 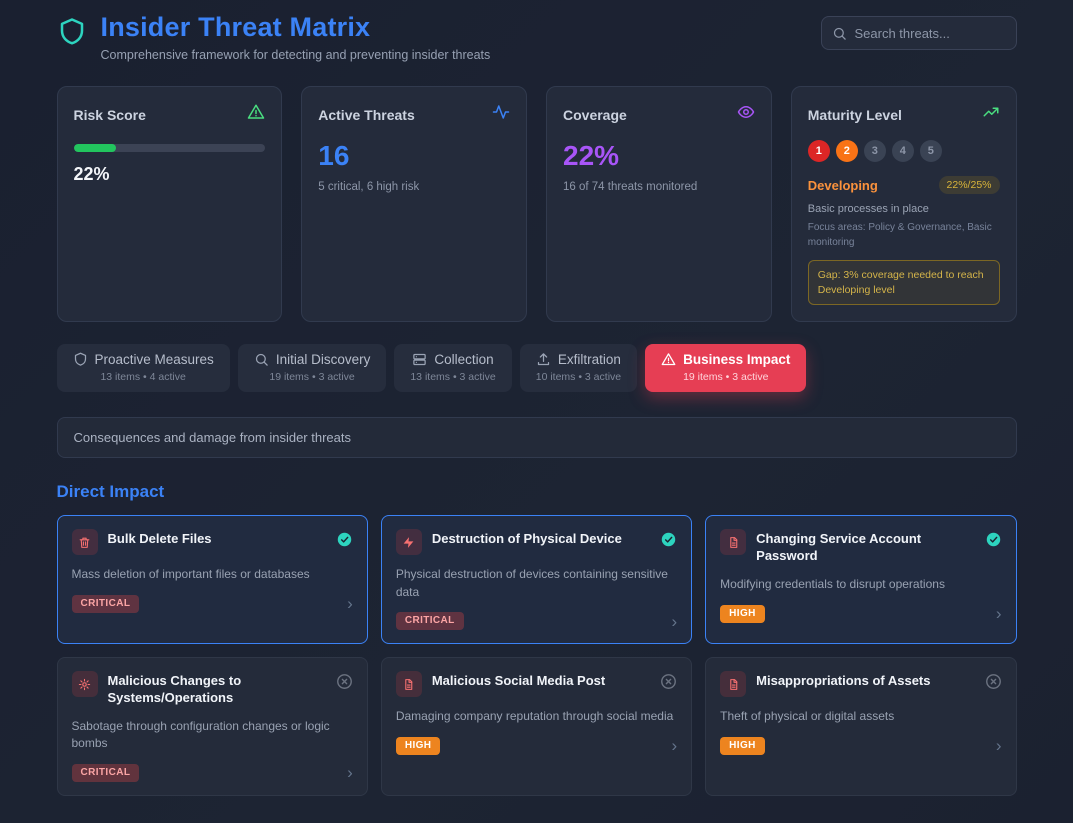 I want to click on tab-meta: 13 items • 3 active, so click(x=453, y=377).